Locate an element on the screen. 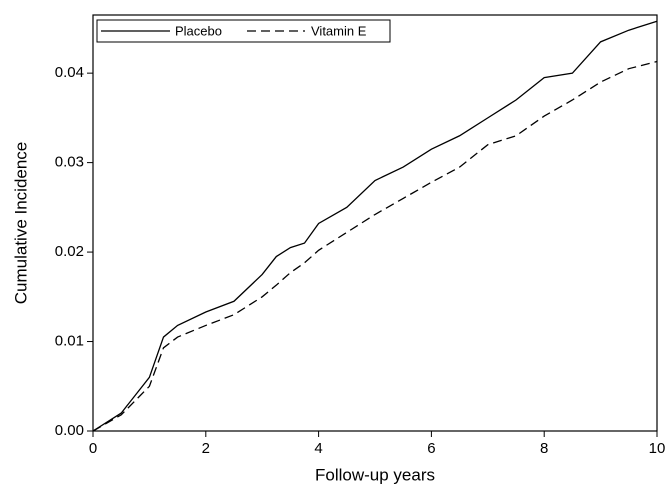 The image size is (669, 492). legend-box is located at coordinates (243, 31).